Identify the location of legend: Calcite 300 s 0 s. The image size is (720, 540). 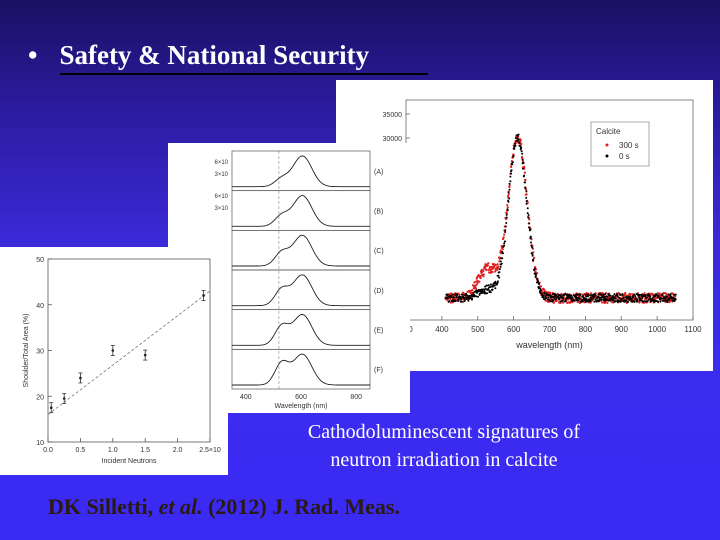
(620, 144).